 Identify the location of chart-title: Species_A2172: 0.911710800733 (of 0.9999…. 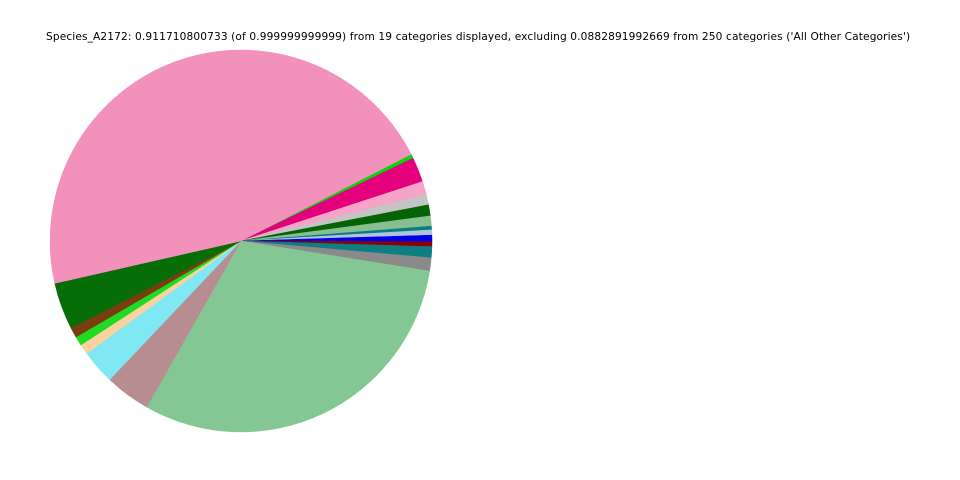
(478, 37).